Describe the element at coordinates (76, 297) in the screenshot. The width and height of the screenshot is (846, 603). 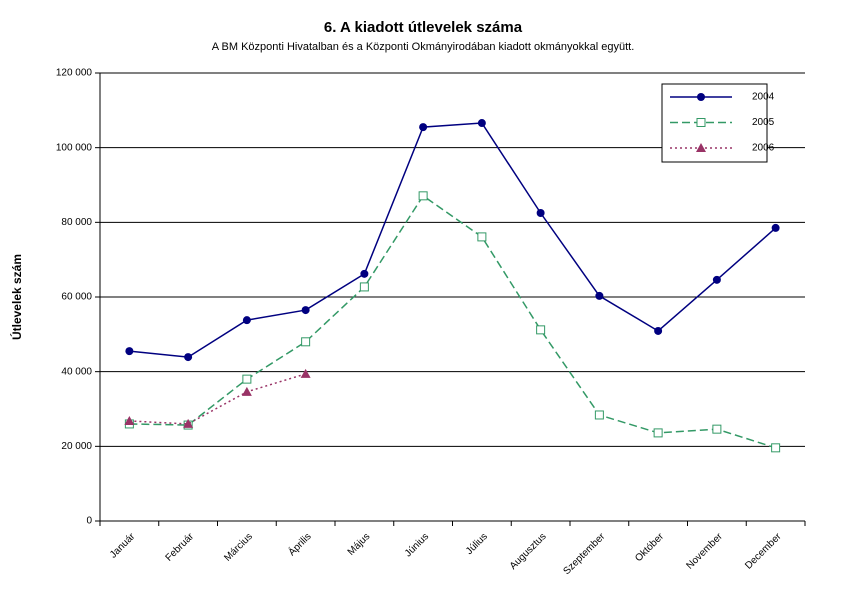
I see `y-tick-label: 60 000` at that location.